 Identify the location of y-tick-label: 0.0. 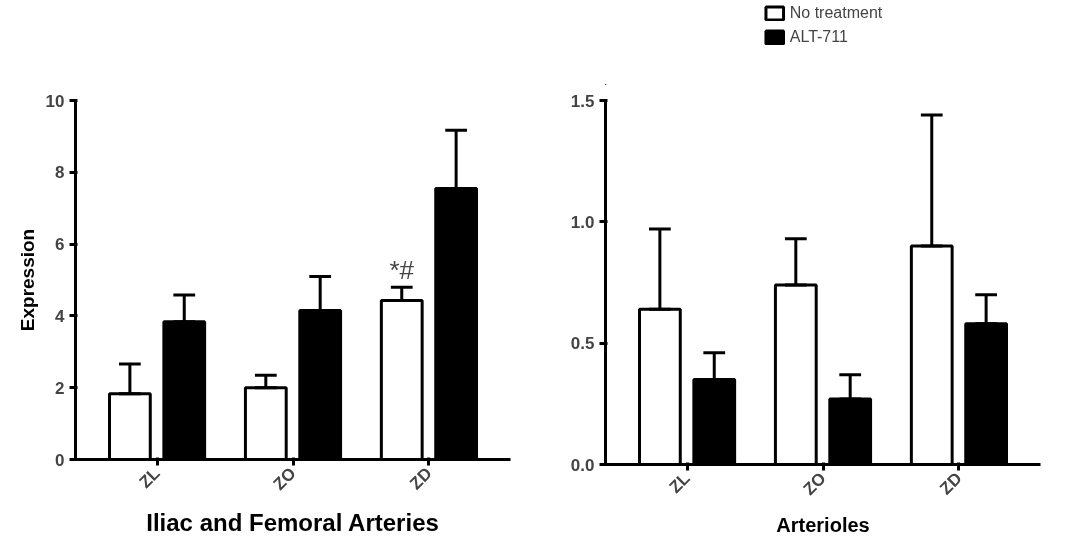
(582, 465).